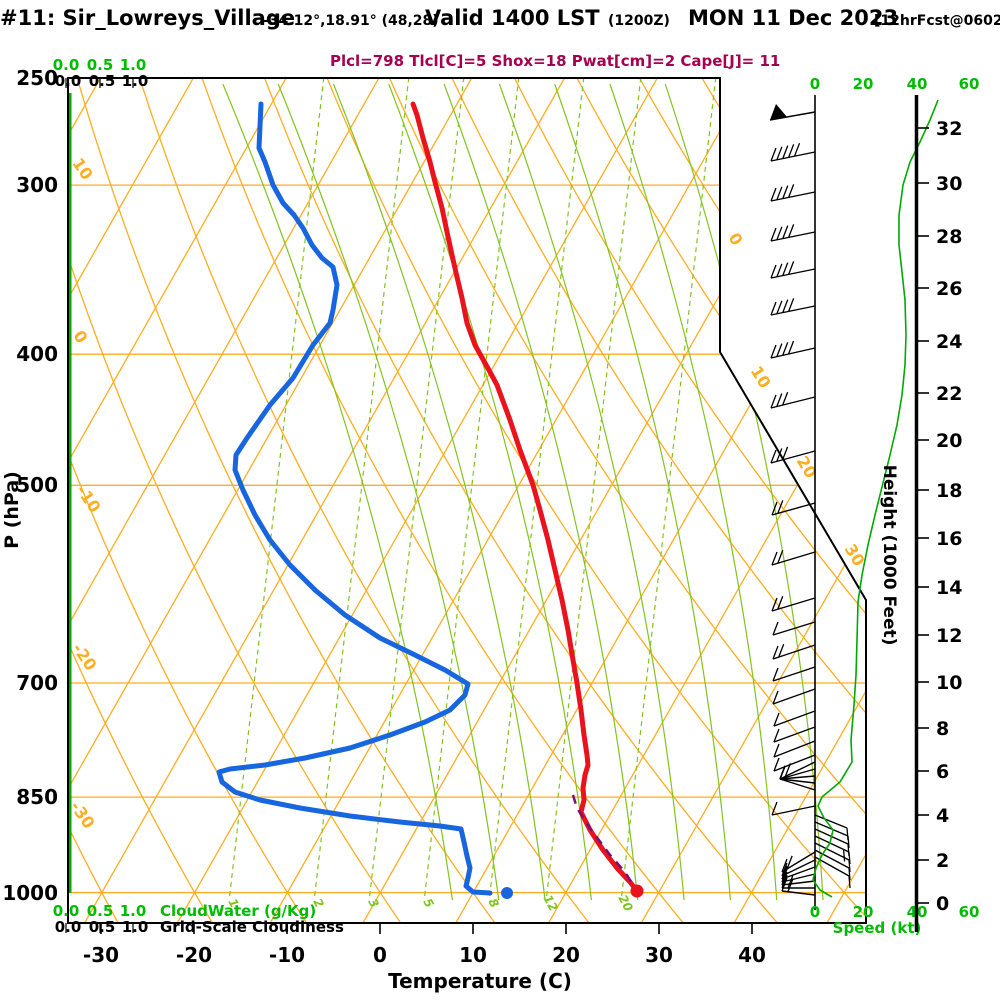 Image resolution: width=1000 pixels, height=1000 pixels. I want to click on height-tick-label: 26, so click(949, 289).